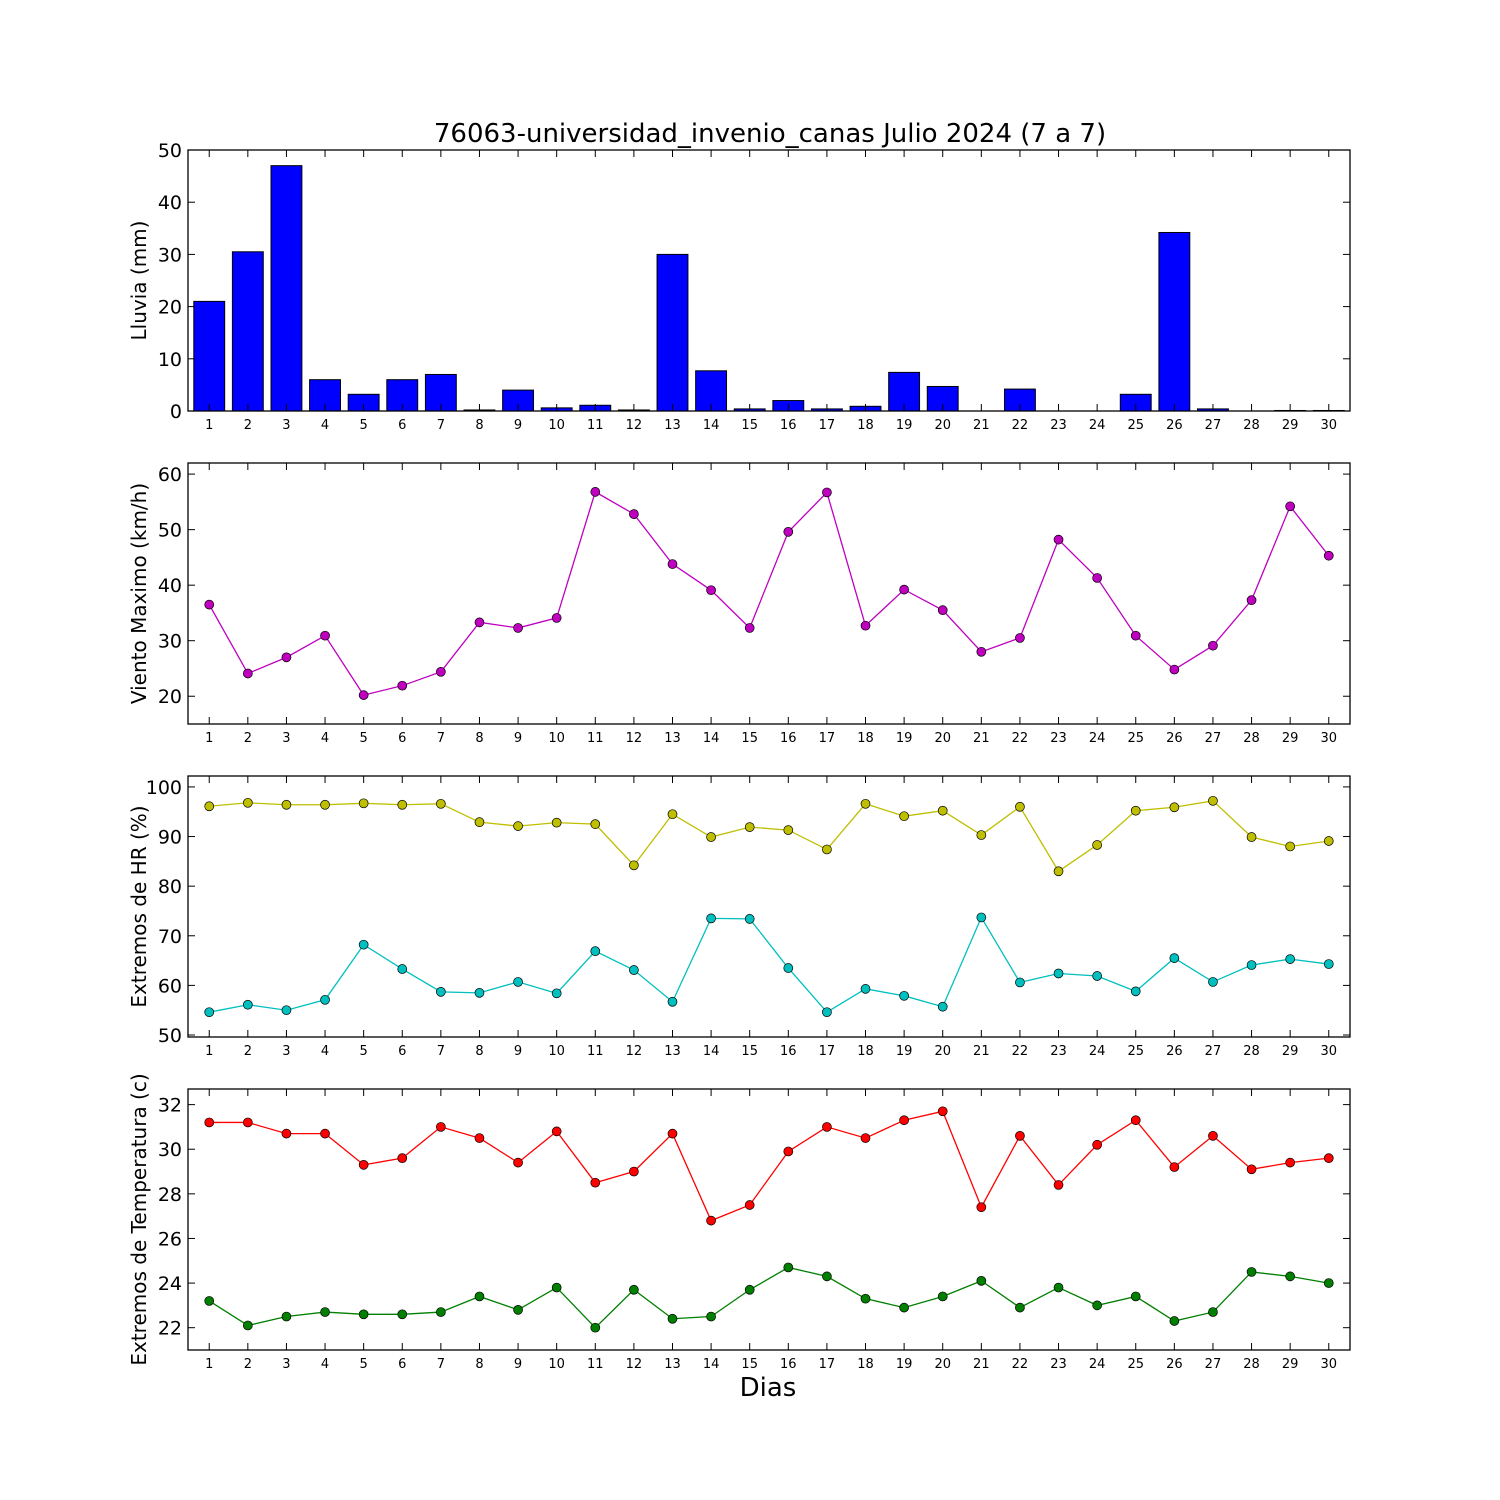 This screenshot has width=1500, height=1500. I want to click on temperature-xtick-label: 23, so click(1058, 1364).